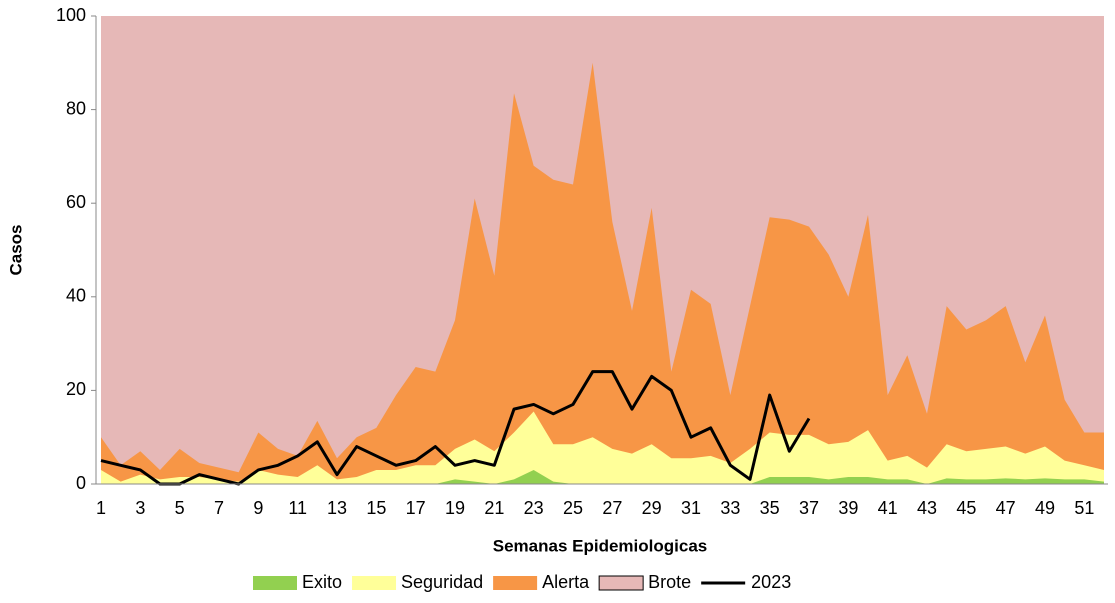 The height and width of the screenshot is (603, 1115). What do you see at coordinates (770, 508) in the screenshot?
I see `x-tick-label: 35` at bounding box center [770, 508].